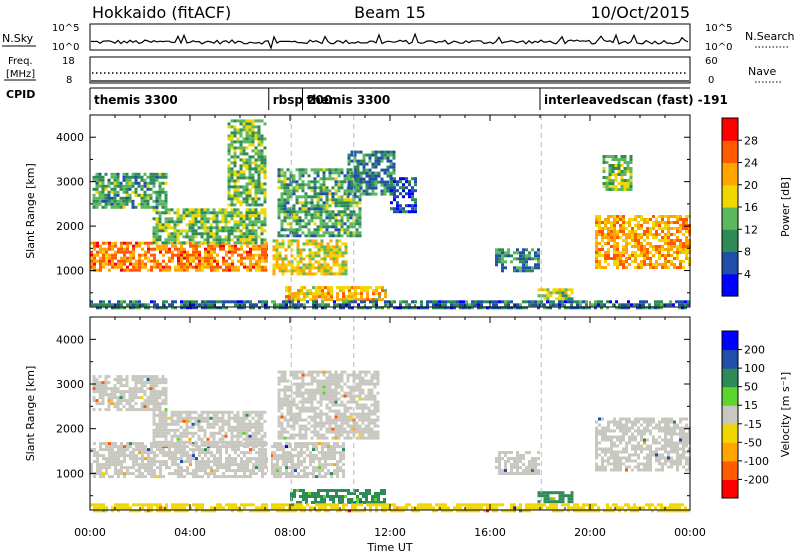 The height and width of the screenshot is (554, 800). Describe the element at coordinates (70, 137) in the screenshot. I see `y-tick-label: 4000` at that location.